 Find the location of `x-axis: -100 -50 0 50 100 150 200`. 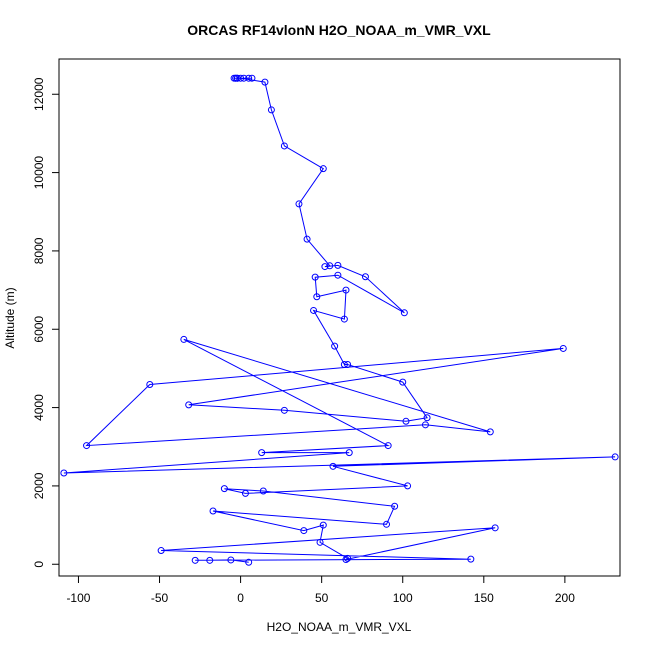

x-axis: -100 -50 0 50 100 150 200 is located at coordinates (320, 590).